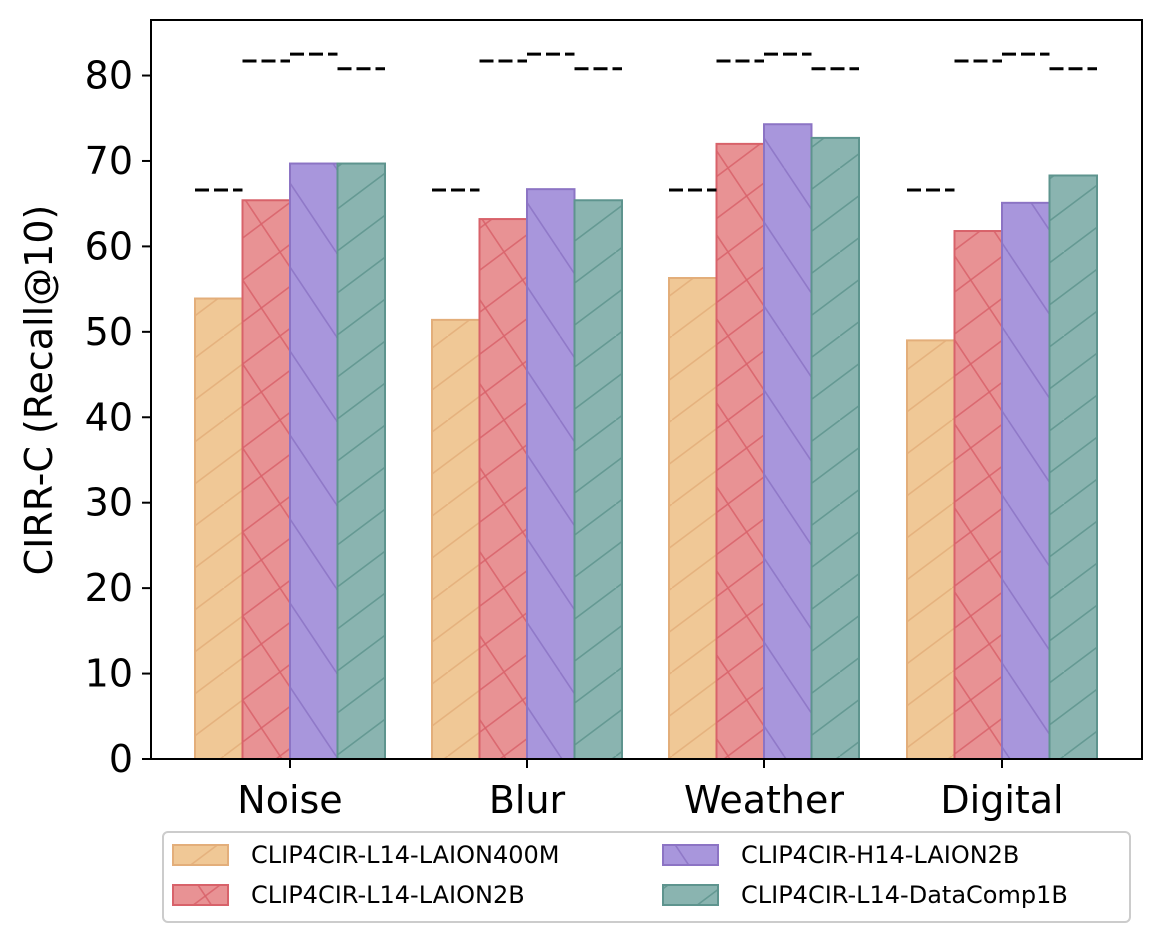 The width and height of the screenshot is (1162, 944). Describe the element at coordinates (109, 503) in the screenshot. I see `y-tick-label: 30` at that location.